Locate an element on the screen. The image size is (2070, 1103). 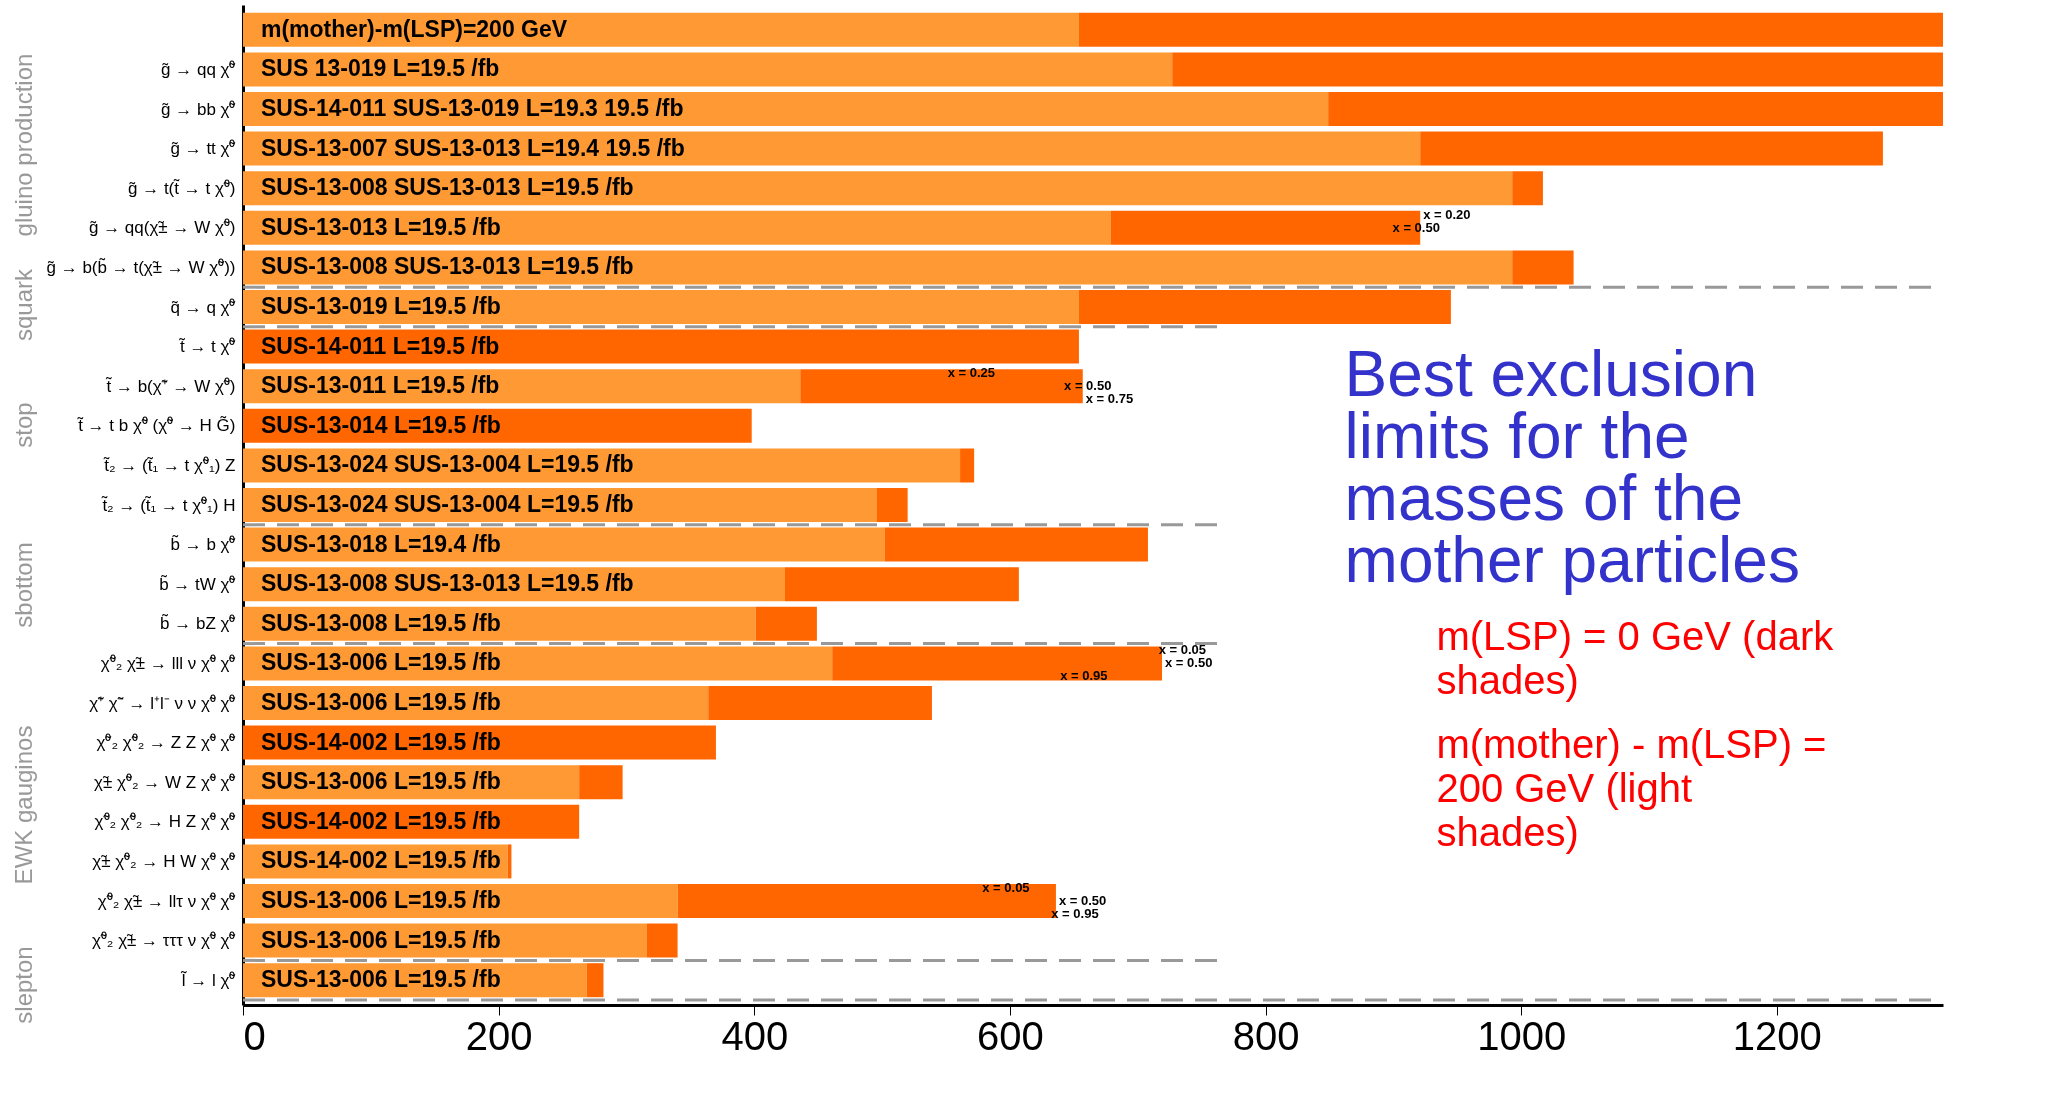
text: sbottom is located at coordinates (23, 585).